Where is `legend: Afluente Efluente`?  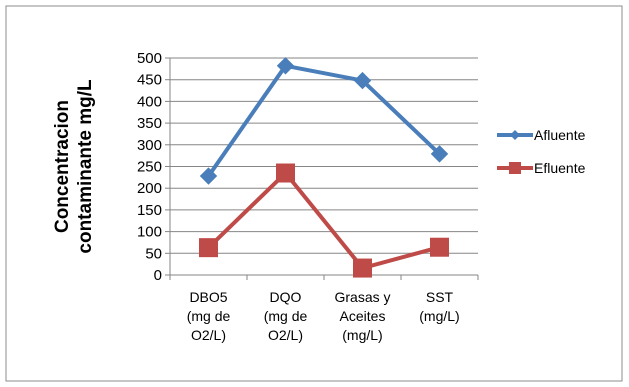 legend: Afluente Efluente is located at coordinates (541, 151).